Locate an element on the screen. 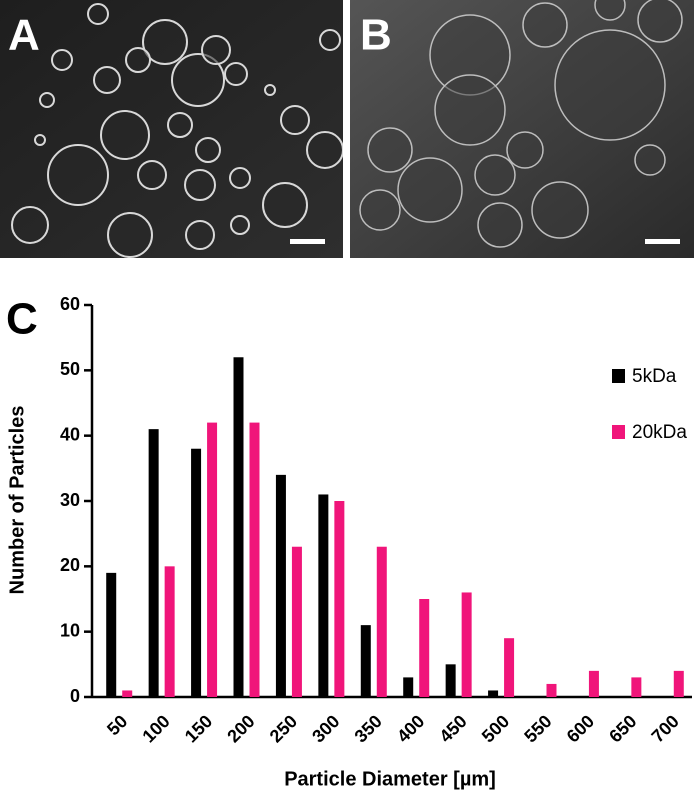 The height and width of the screenshot is (798, 694). y-tick-label: 20 is located at coordinates (70, 565).